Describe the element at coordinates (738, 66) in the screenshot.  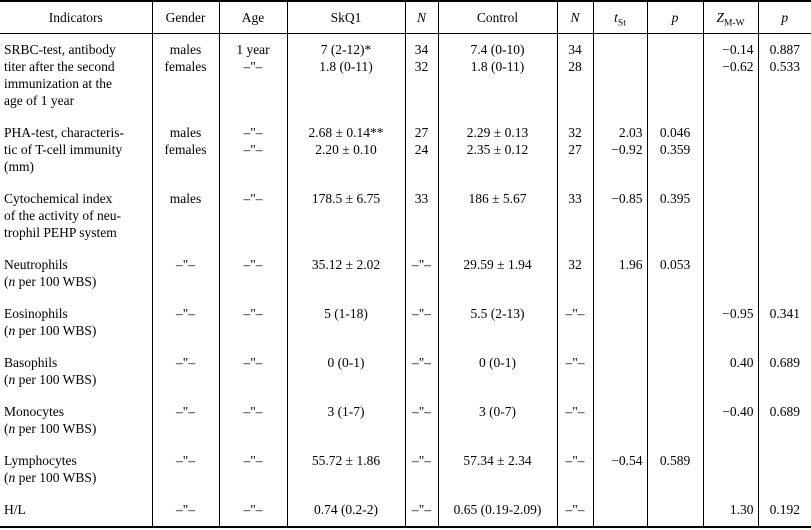
I see `z-value: −0.62` at that location.